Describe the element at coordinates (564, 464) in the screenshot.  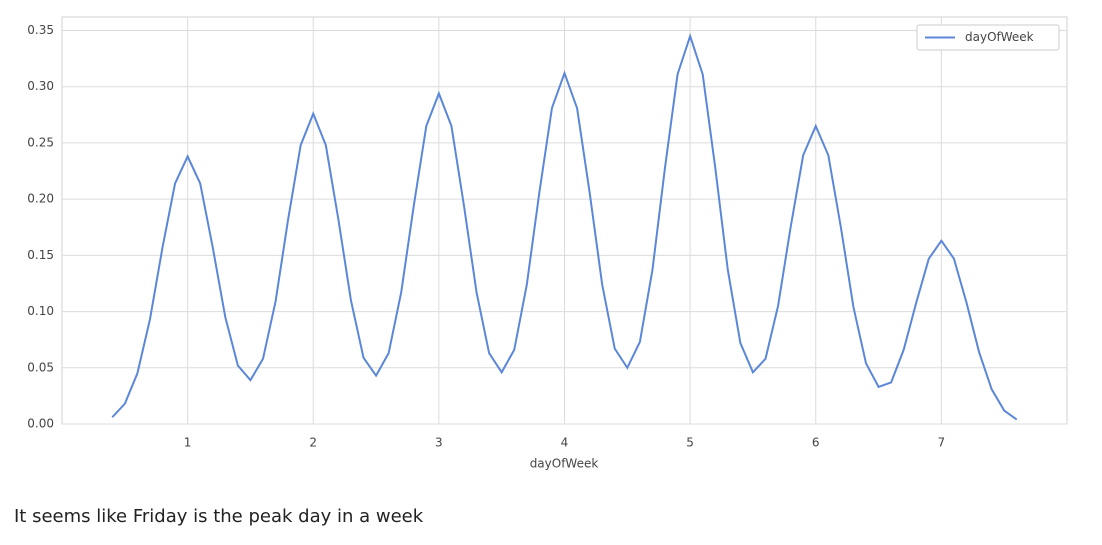
I see `x-axis-label: dayOfWeek` at that location.